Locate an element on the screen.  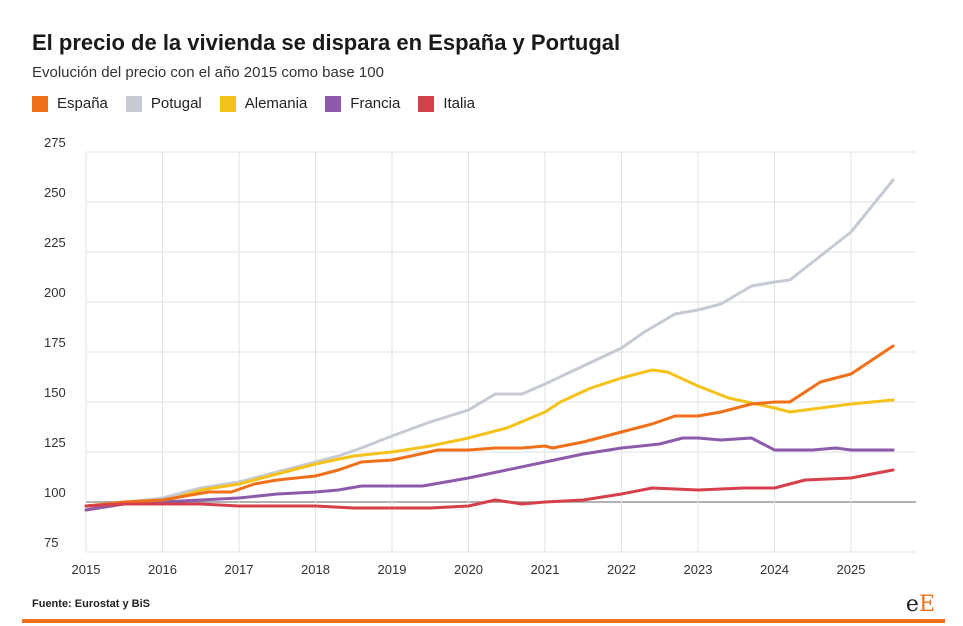
series-line-francia is located at coordinates (489, 474).